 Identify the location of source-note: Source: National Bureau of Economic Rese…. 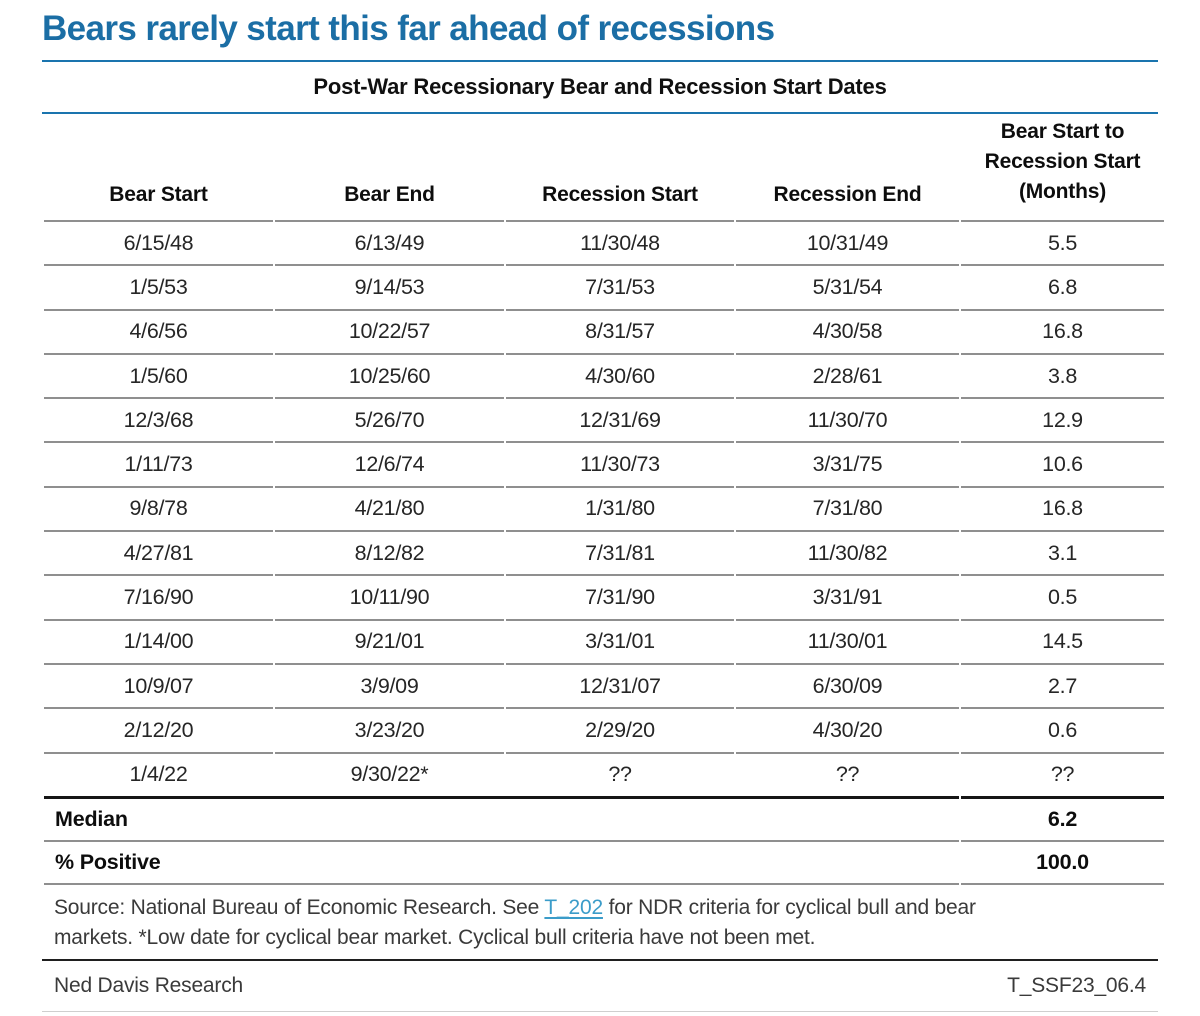
(600, 922).